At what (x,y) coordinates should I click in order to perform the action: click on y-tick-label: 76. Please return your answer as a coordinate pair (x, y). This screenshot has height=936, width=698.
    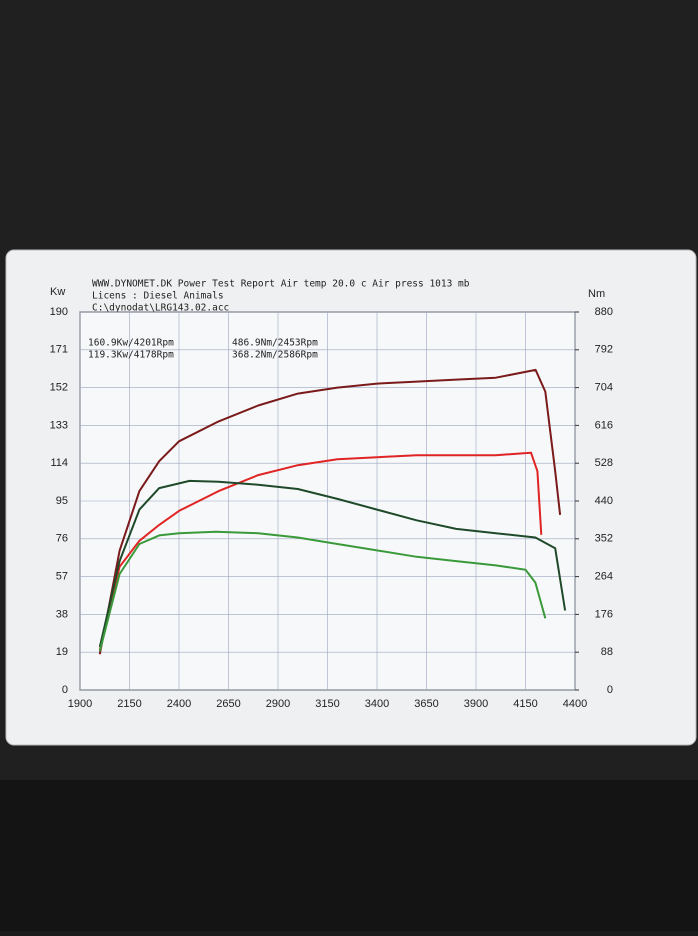
    Looking at the image, I should click on (62, 539).